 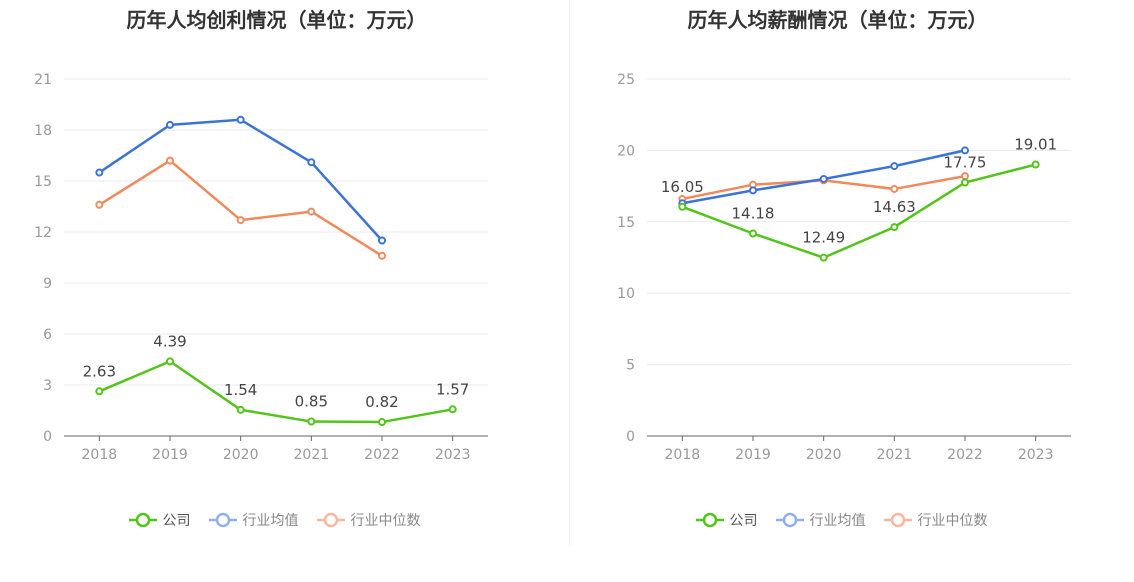 I want to click on data-label: 0.85, so click(x=311, y=402).